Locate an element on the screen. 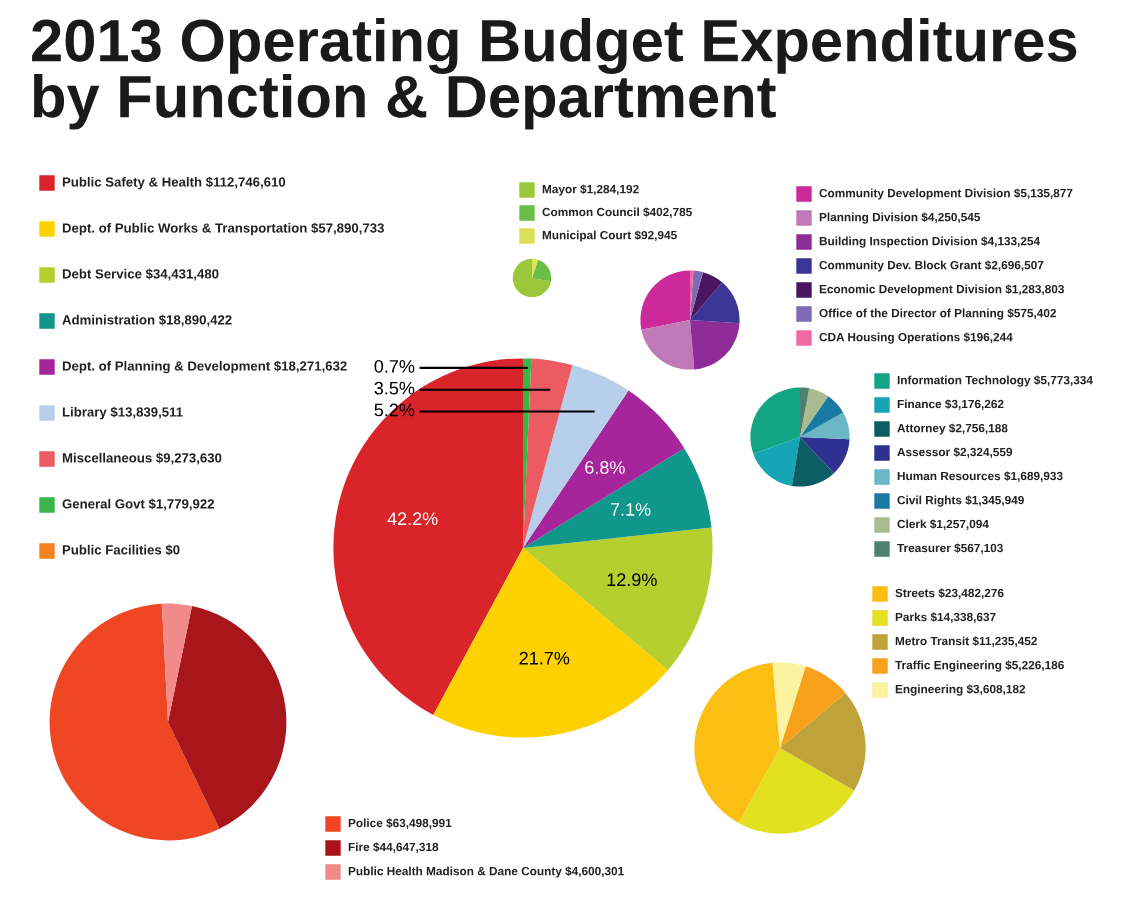 The height and width of the screenshot is (899, 1135). legend-label: Finance $3,176,262 is located at coordinates (950, 404).